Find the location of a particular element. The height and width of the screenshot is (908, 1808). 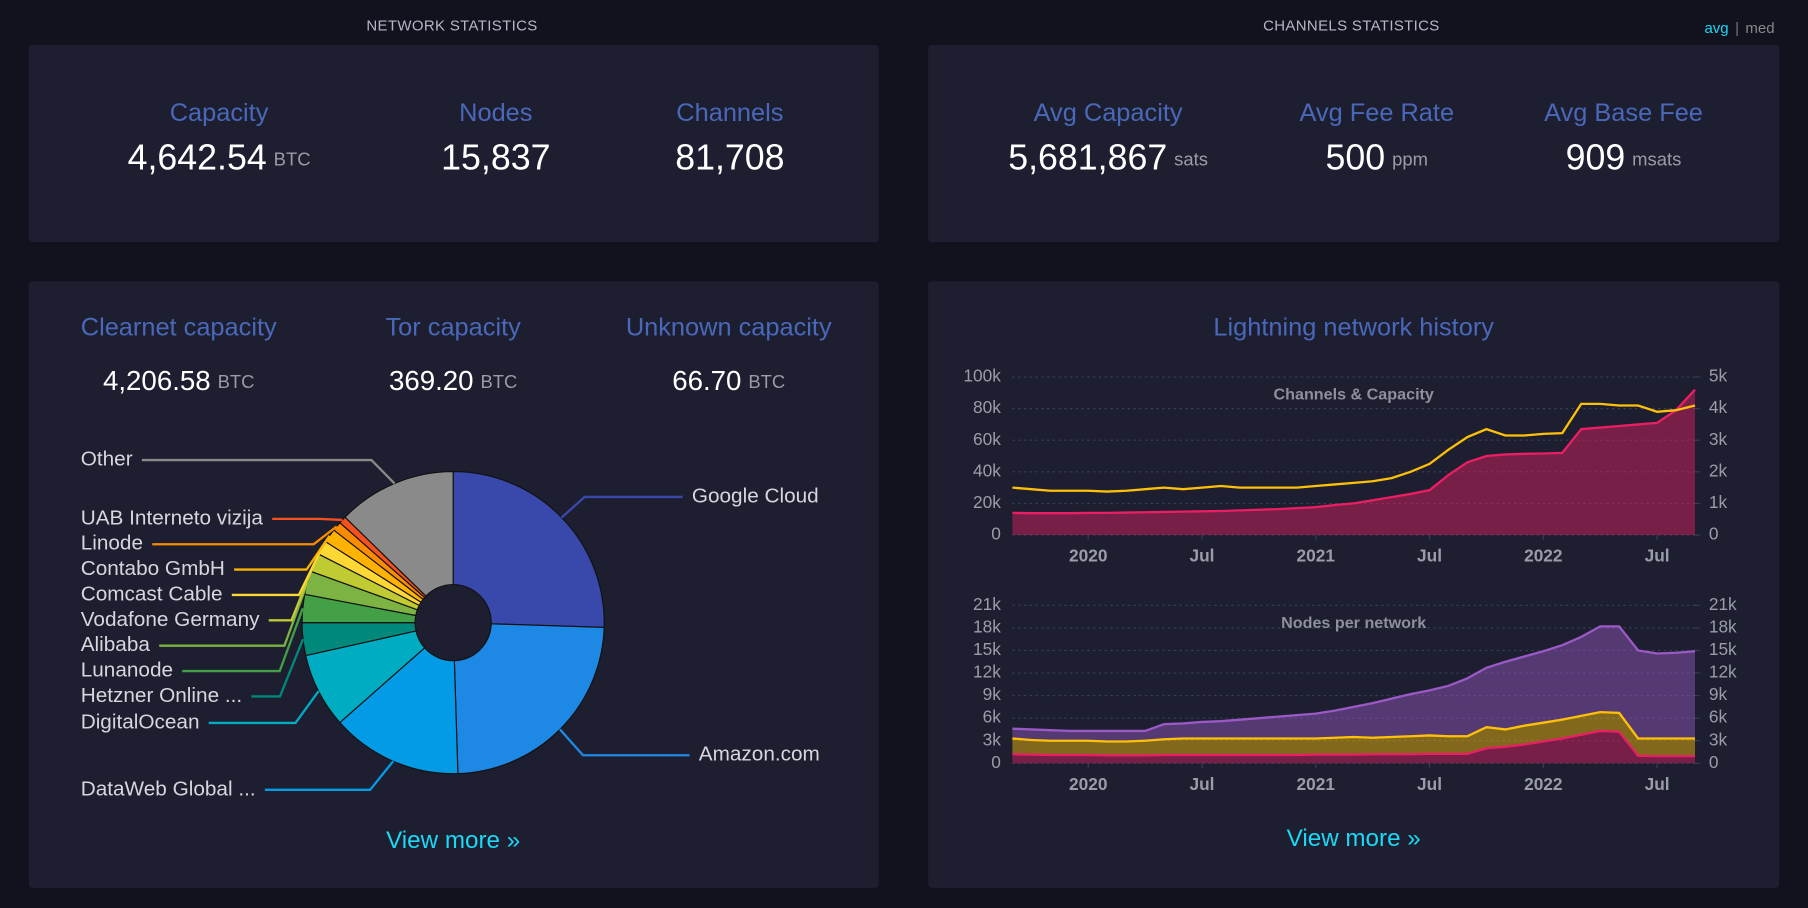

stat-value: 4,642.54 BTC is located at coordinates (219, 158).